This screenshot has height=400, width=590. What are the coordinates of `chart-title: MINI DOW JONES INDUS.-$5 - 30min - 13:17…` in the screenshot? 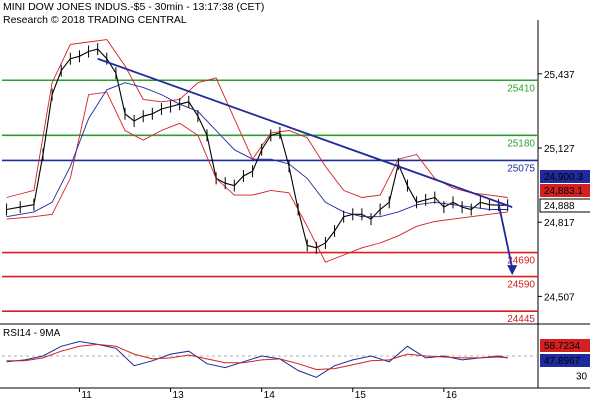 It's located at (134, 7).